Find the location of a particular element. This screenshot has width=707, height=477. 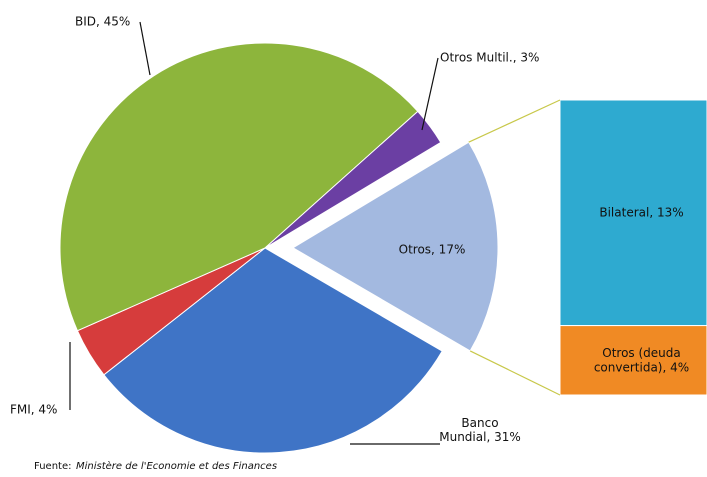

slice-label: Banco Mundial, 31% is located at coordinates (480, 429).